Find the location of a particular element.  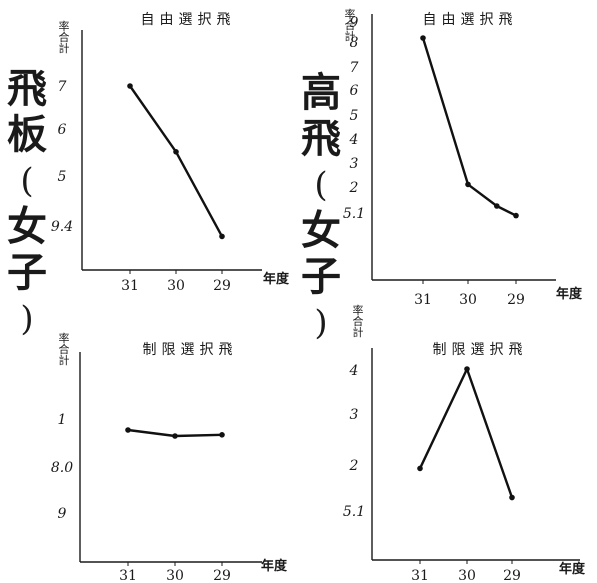

chart-0-xtick-2: 29 is located at coordinates (222, 286).